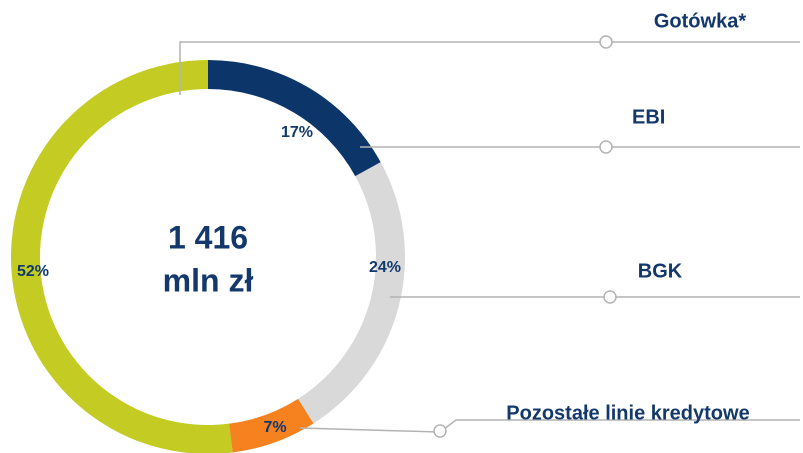  Describe the element at coordinates (700, 21) in the screenshot. I see `category-label: Gotówka*` at that location.